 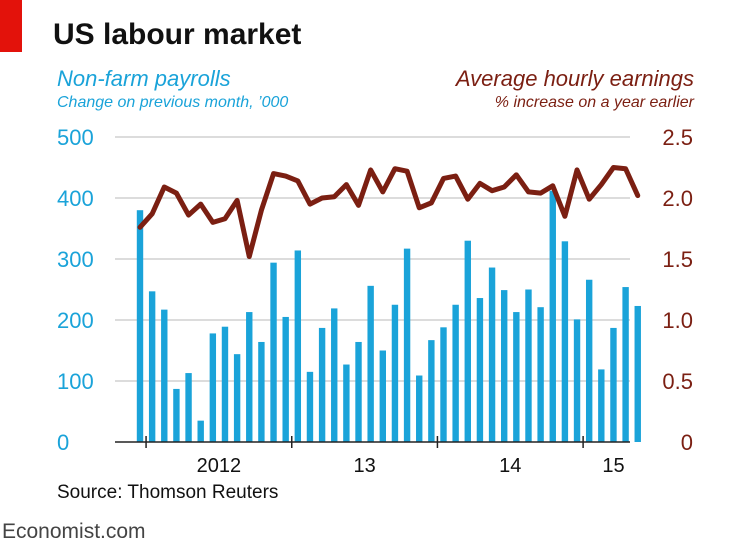 What do you see at coordinates (173, 102) in the screenshot?
I see `left-axis-subtitle: Change on previous month, ’000` at bounding box center [173, 102].